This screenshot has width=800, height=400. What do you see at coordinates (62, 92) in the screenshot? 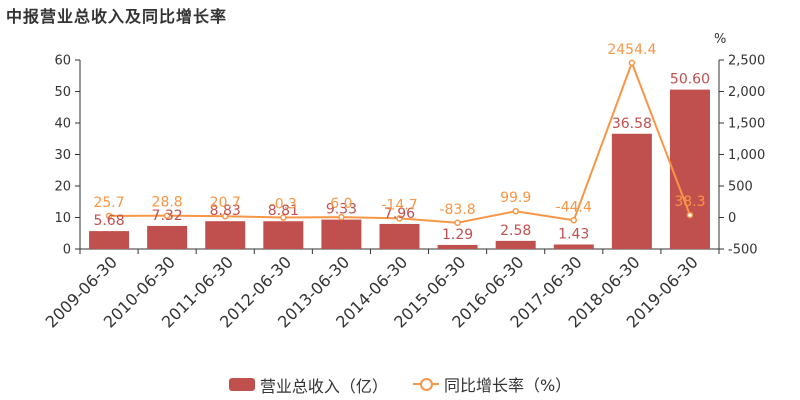
I see `left-tick-label: 50` at bounding box center [62, 92].